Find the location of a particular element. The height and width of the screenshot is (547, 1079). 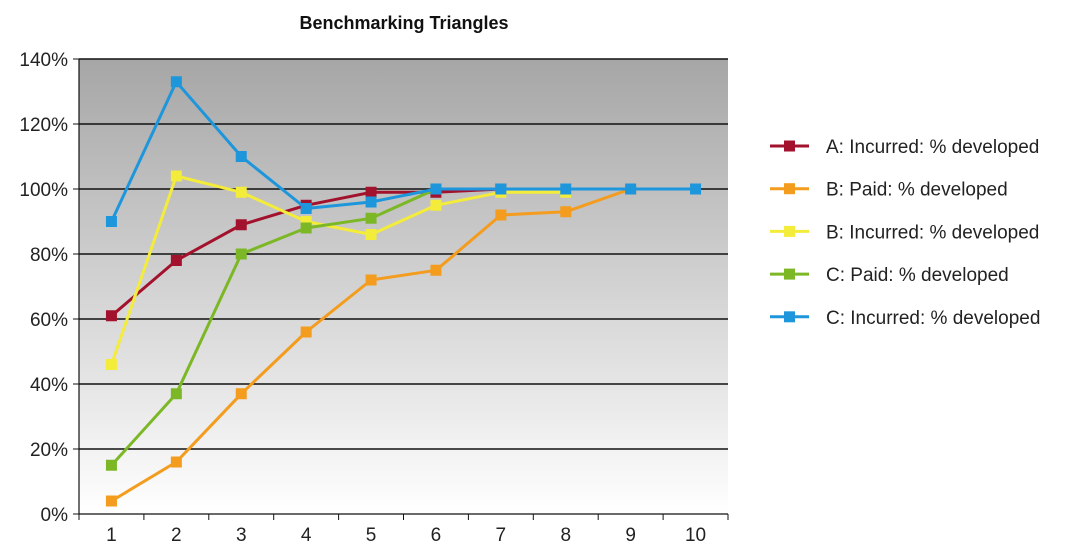

x-tick-label: 4 is located at coordinates (306, 535).